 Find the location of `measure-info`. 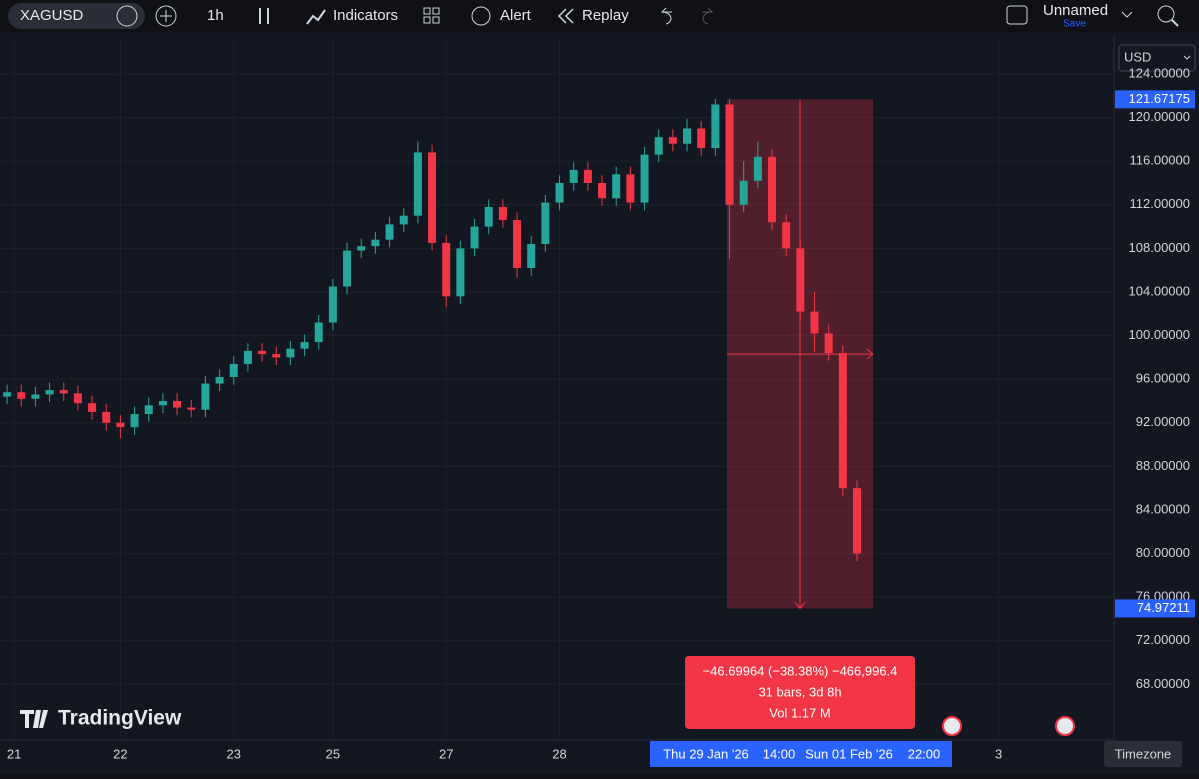

measure-info is located at coordinates (800, 692).